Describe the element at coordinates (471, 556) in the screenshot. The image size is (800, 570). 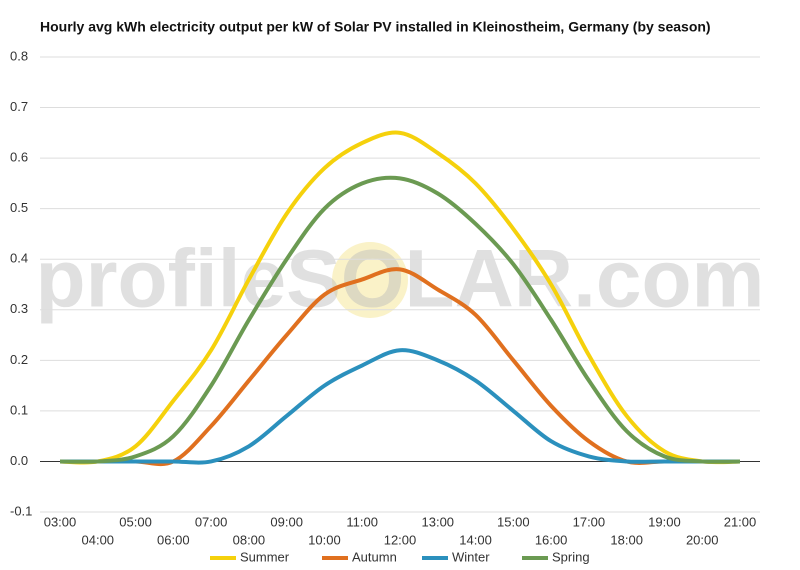
I see `legend-label: Winter` at that location.